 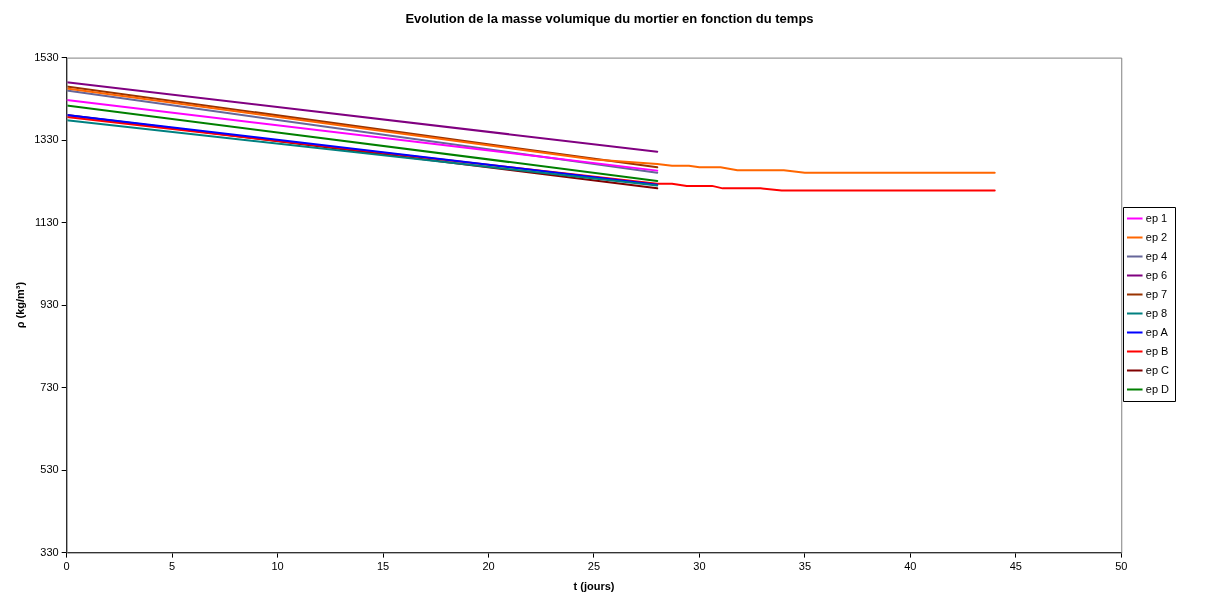 What do you see at coordinates (49, 304) in the screenshot?
I see `y-tick-label: 930` at bounding box center [49, 304].